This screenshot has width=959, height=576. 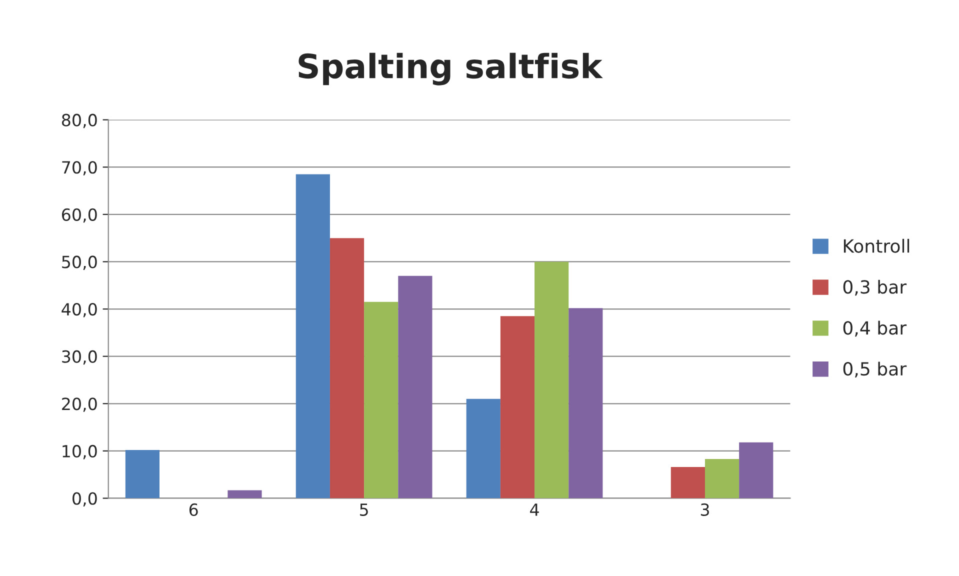 What do you see at coordinates (79, 121) in the screenshot?
I see `y-tick-label: 80,0` at bounding box center [79, 121].